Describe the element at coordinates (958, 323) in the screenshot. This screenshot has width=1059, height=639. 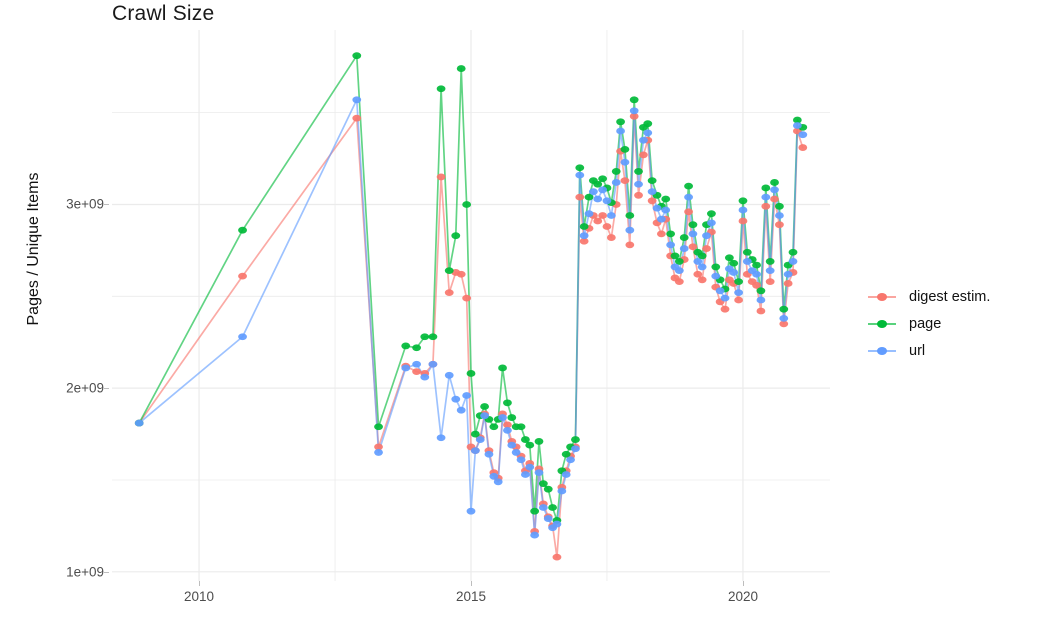
I see `legend-item: page` at that location.